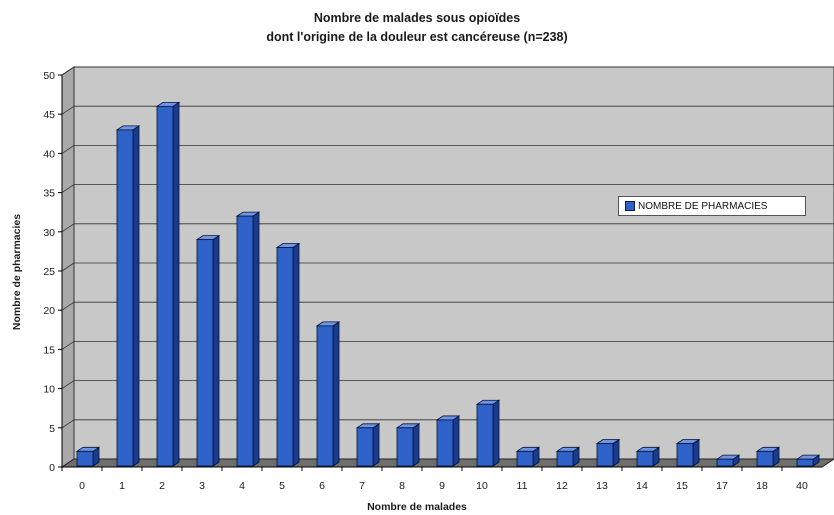  I want to click on y-tick-label: 30, so click(49, 233).